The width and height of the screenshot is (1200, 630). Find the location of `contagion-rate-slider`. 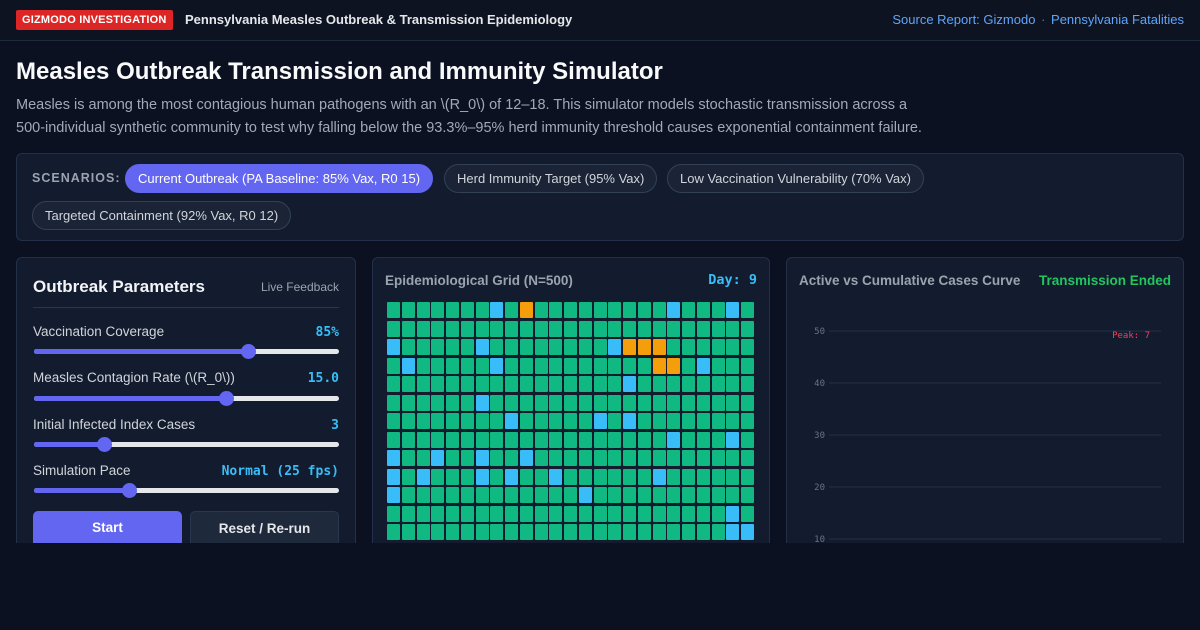

contagion-rate-slider is located at coordinates (186, 398).